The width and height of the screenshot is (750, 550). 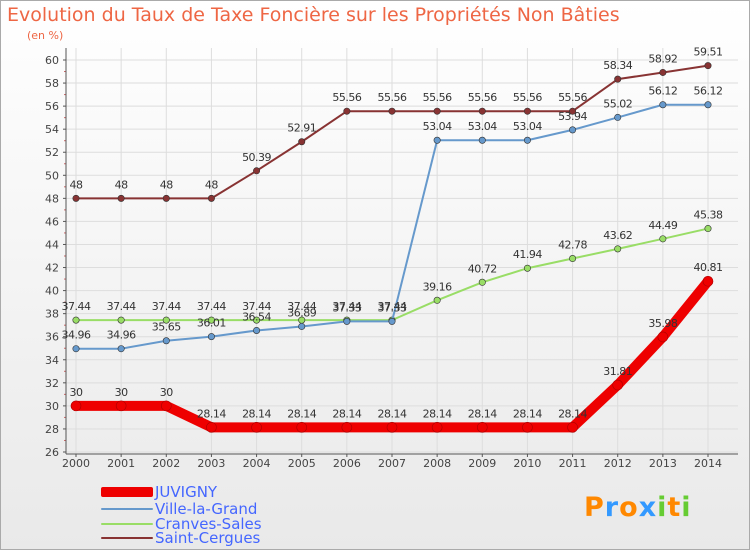 I want to click on y-tick-label: 52, so click(x=52, y=152).